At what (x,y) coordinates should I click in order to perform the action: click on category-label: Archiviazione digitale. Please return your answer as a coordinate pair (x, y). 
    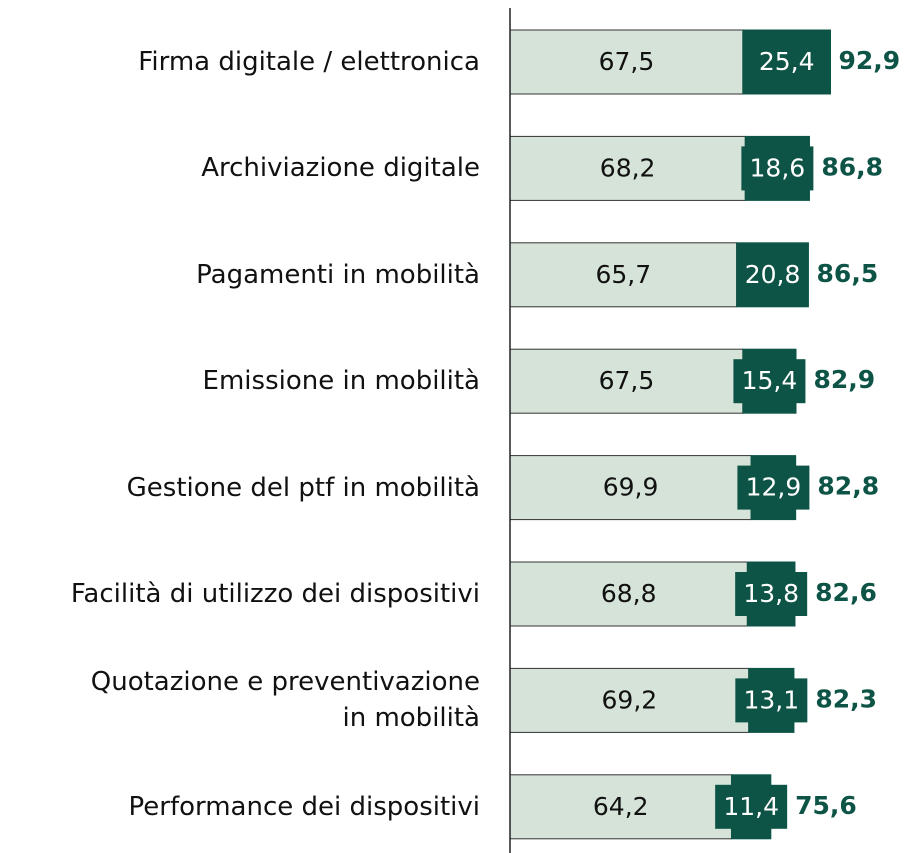
    Looking at the image, I should click on (340, 168).